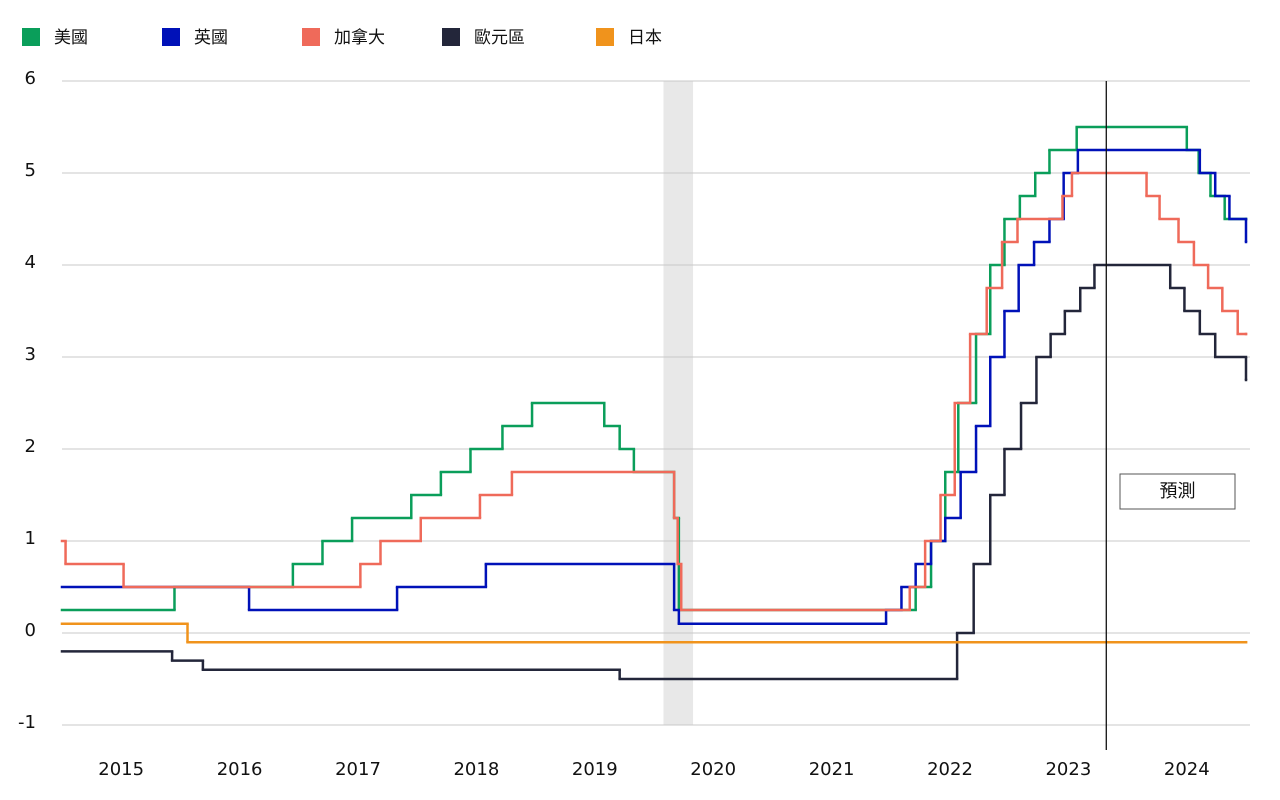  I want to click on y-tick-label: 3, so click(30, 354).